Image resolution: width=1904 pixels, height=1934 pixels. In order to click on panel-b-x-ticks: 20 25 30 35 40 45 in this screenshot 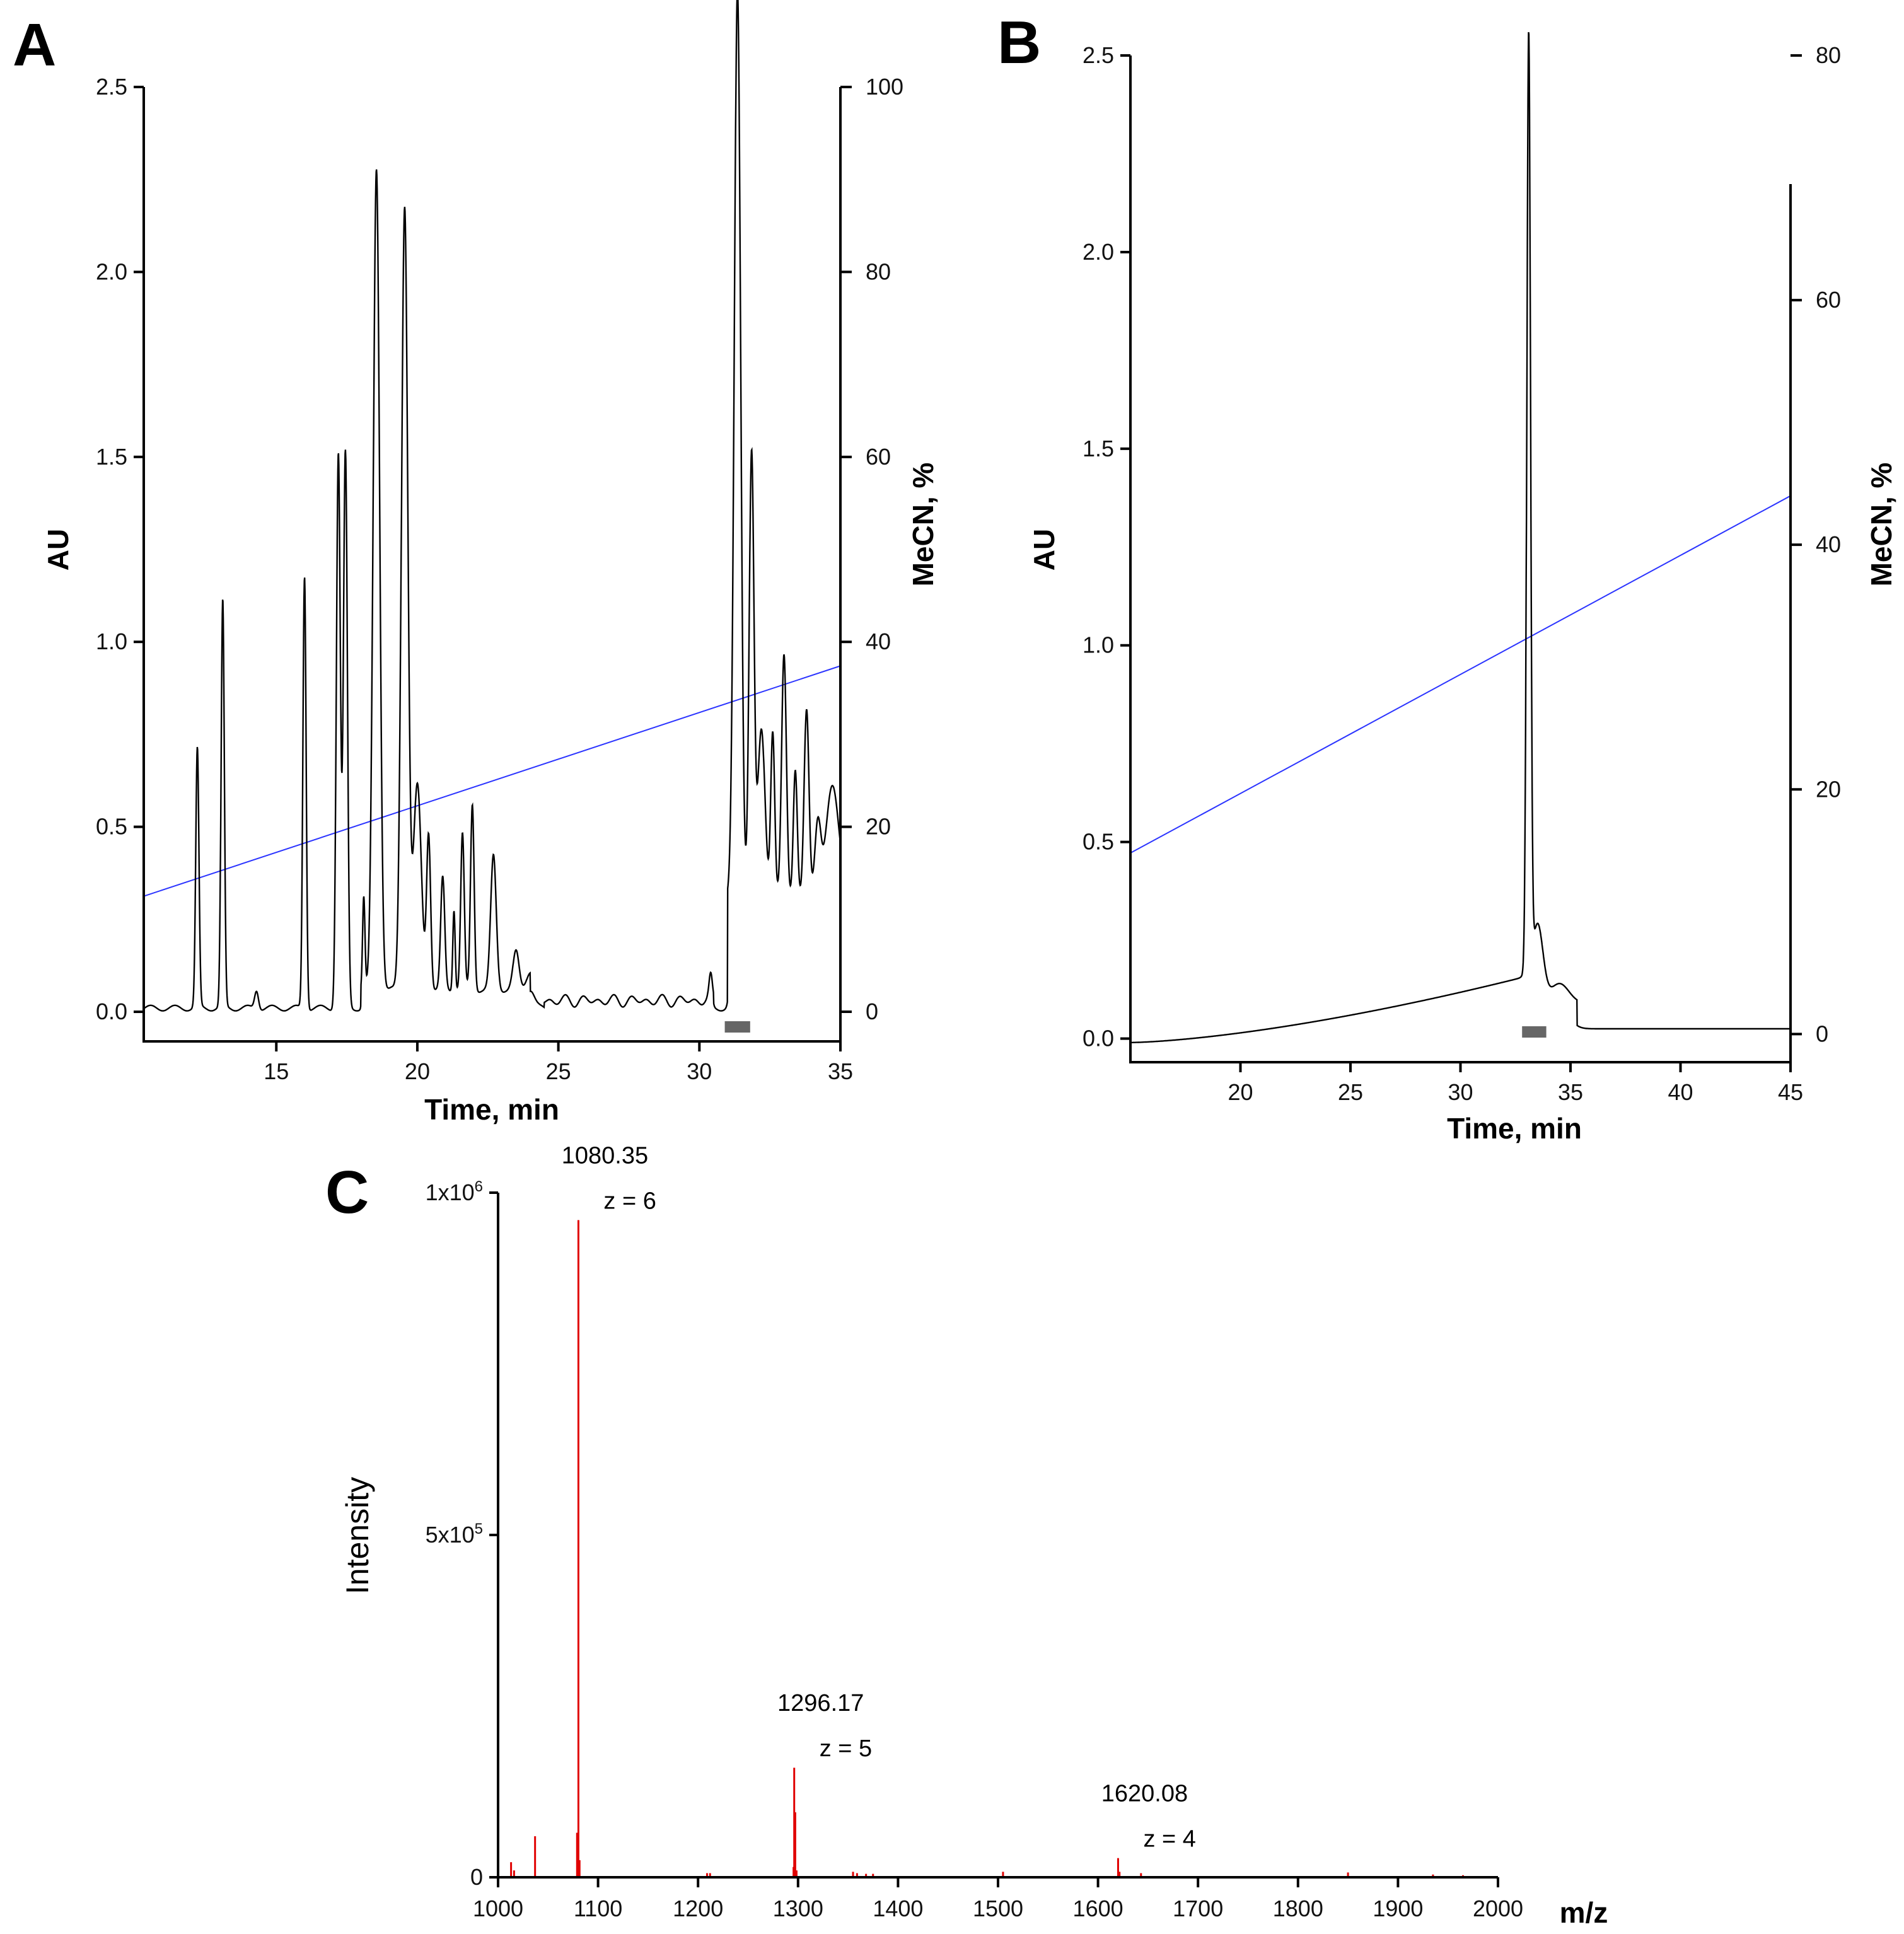, I will do `click(1516, 1083)`.